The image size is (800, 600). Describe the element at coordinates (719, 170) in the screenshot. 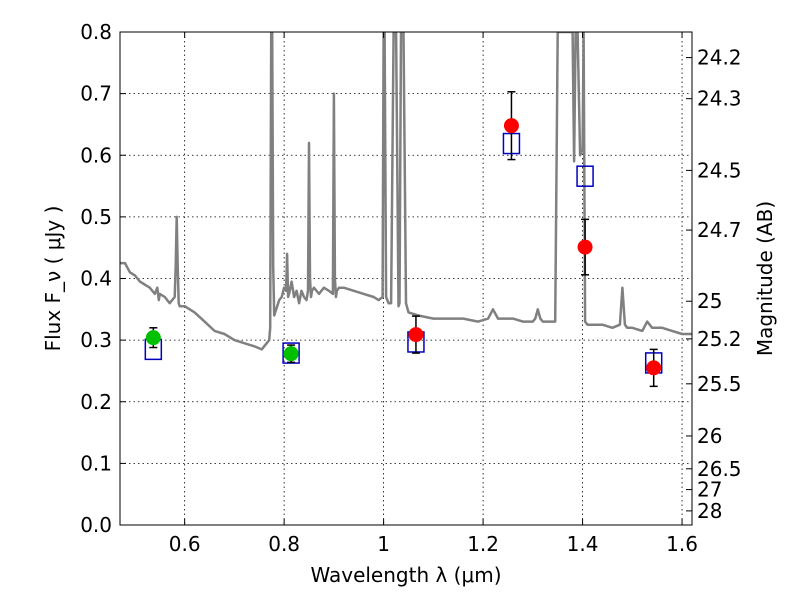

I see `right-axis-tick-label: 24.5` at that location.